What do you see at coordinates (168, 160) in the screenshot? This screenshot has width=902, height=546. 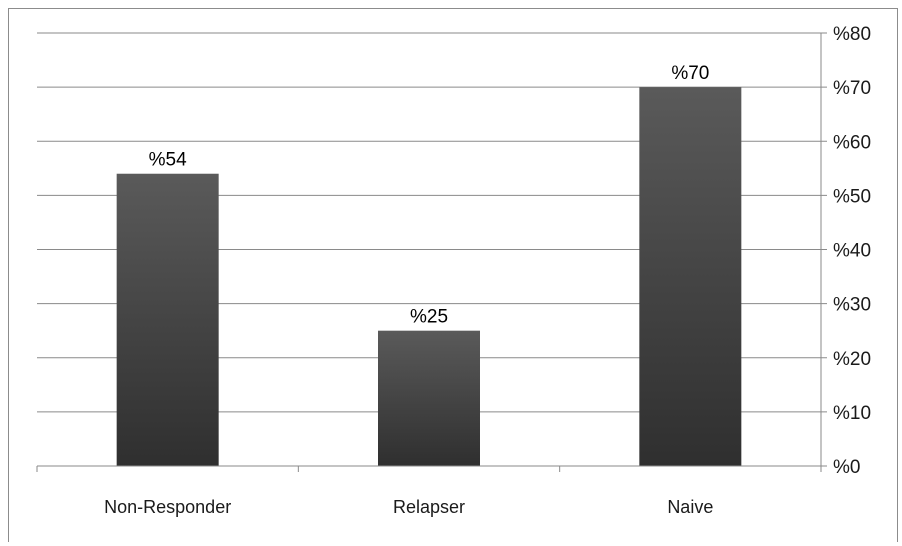 I see `data-label: %54` at bounding box center [168, 160].